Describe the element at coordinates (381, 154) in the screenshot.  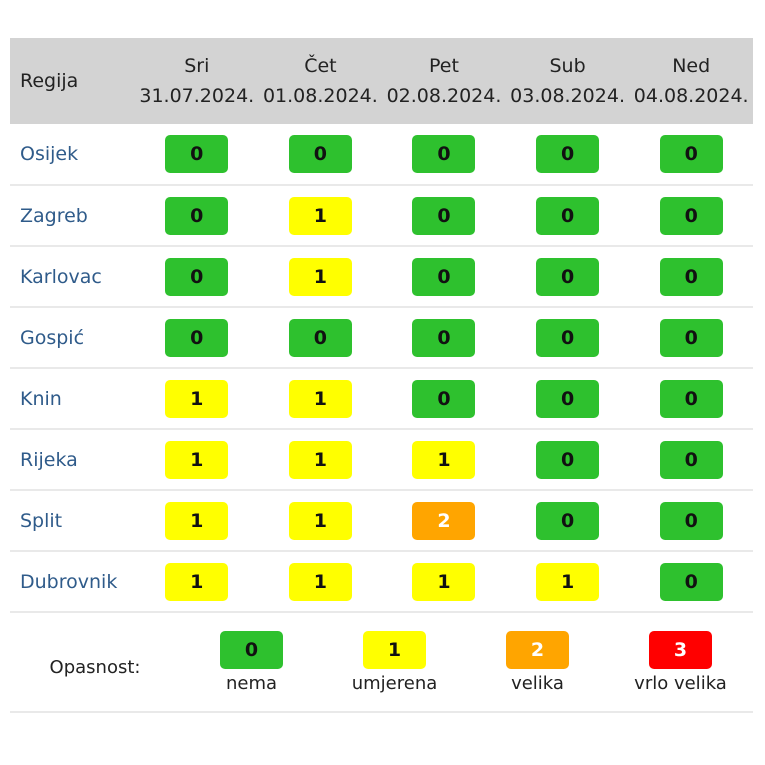
I see `table-row: Osijek 0 0 0 0 0` at that location.